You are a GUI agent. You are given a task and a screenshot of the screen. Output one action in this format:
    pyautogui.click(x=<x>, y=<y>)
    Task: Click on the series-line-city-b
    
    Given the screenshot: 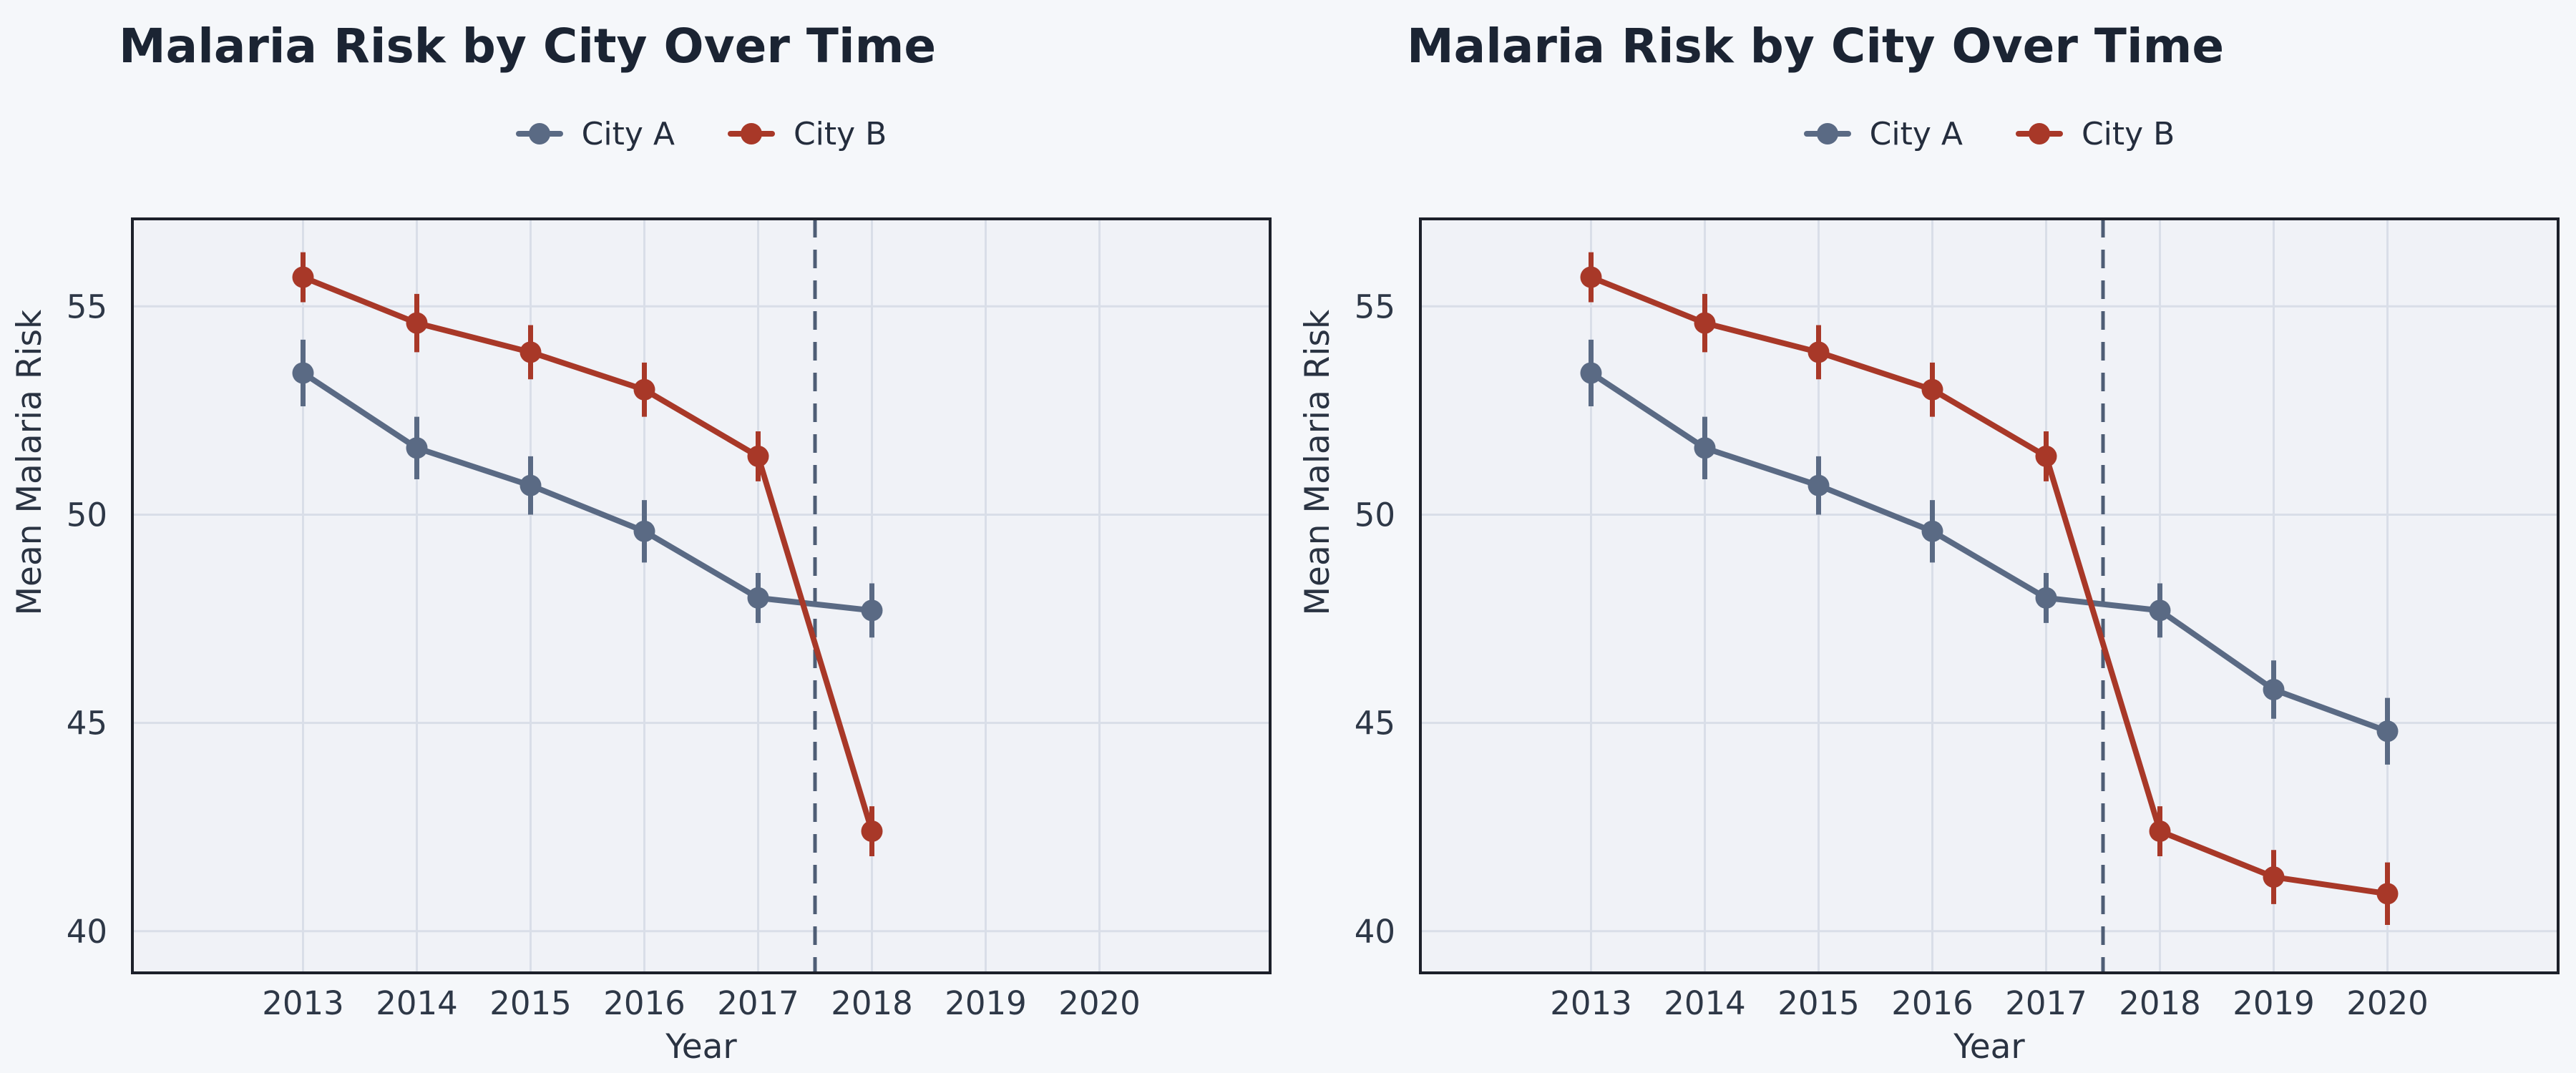 What is the action you would take?
    pyautogui.click(x=587, y=554)
    